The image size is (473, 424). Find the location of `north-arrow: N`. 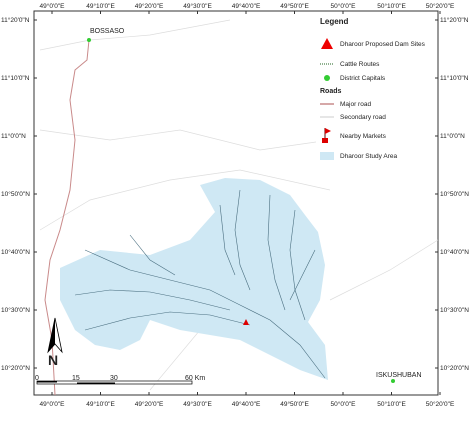

north-arrow: N is located at coordinates (55, 342).